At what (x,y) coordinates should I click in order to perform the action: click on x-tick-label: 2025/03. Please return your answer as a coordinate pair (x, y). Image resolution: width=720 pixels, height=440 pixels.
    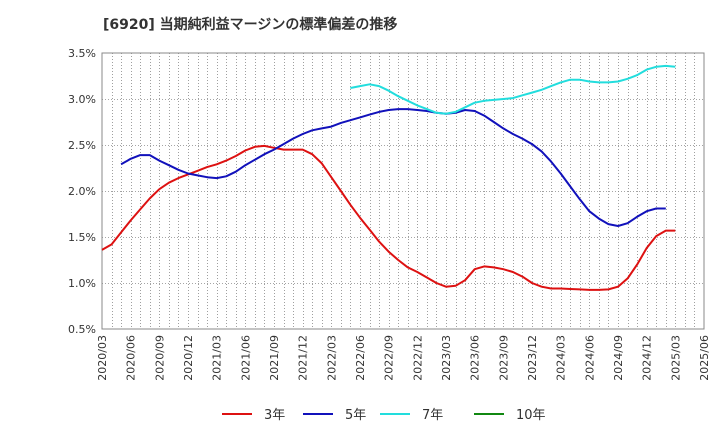
    Looking at the image, I should click on (675, 358).